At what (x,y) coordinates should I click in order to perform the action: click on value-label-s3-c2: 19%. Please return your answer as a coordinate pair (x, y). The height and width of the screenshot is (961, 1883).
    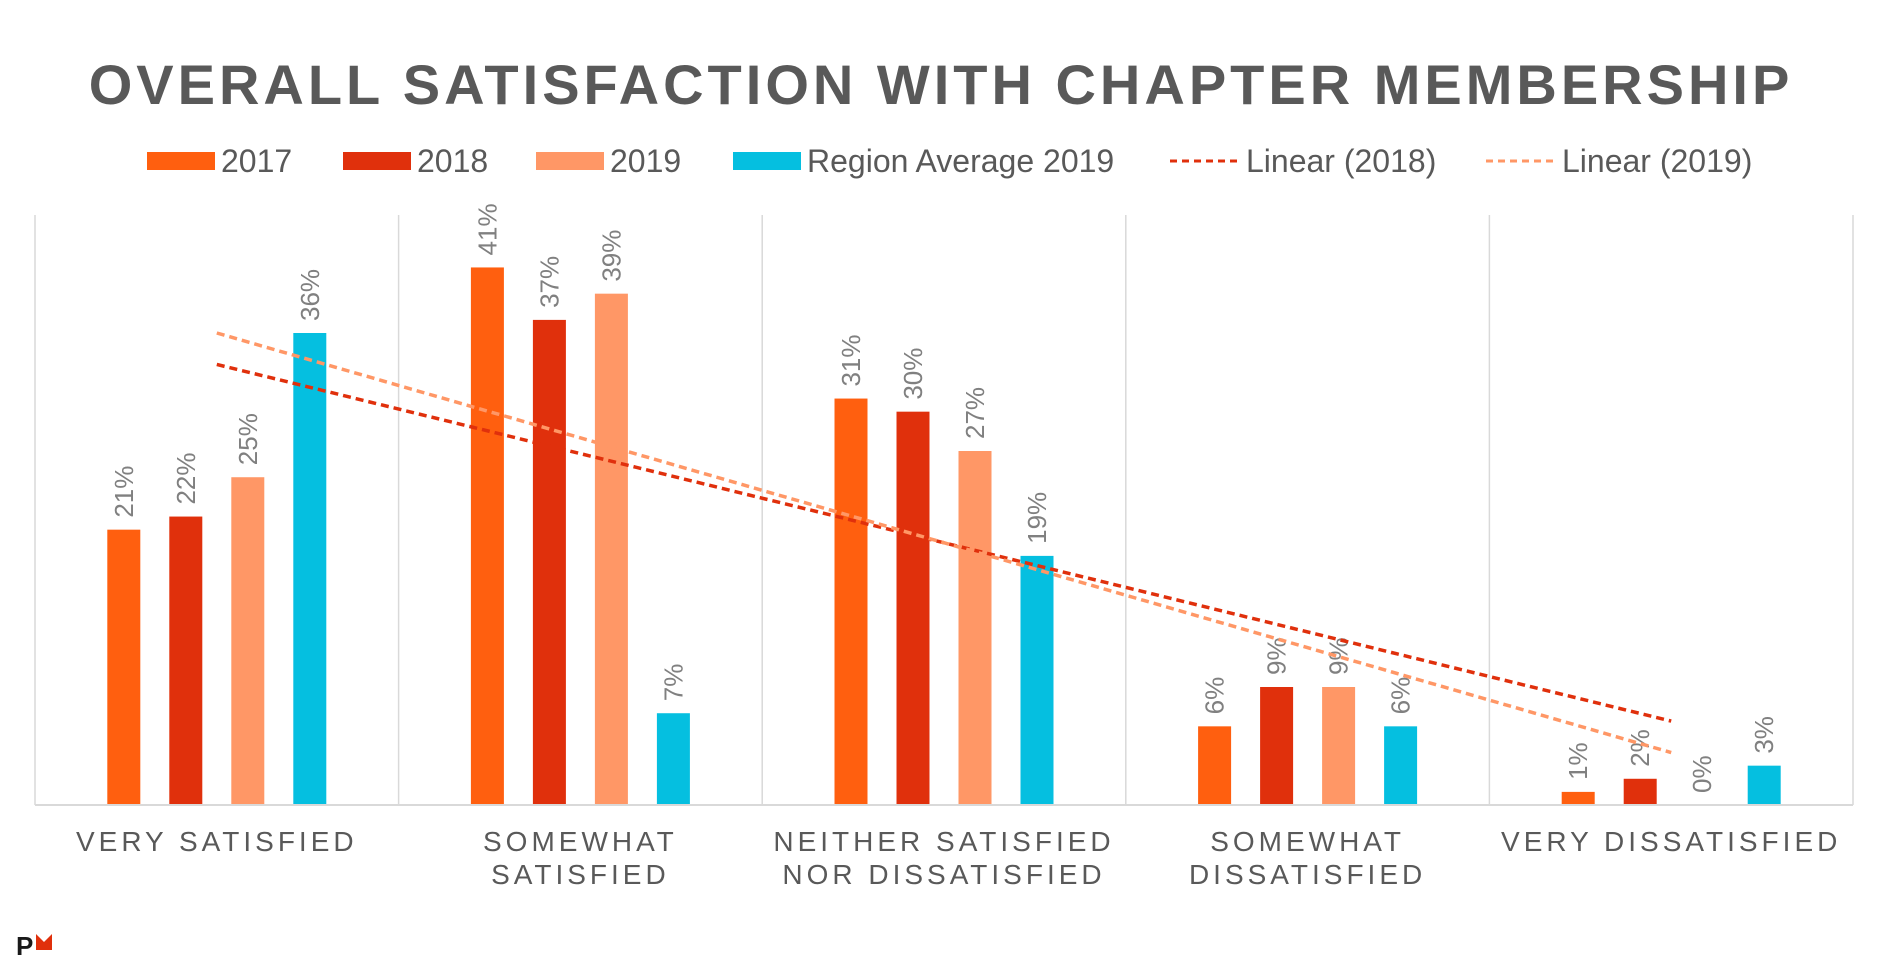
    Looking at the image, I should click on (1037, 518).